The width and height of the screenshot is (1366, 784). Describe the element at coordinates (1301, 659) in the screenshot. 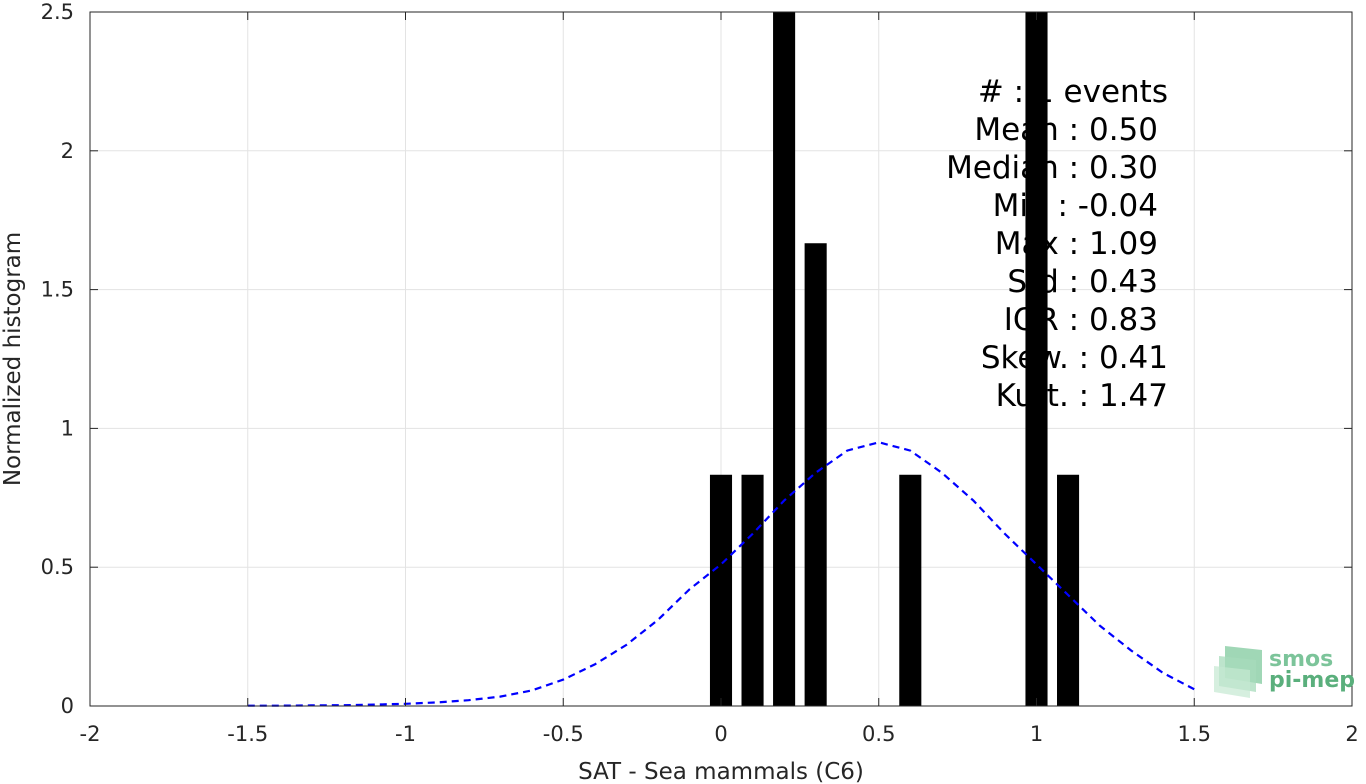

I see `logo-text-smos: smos` at that location.